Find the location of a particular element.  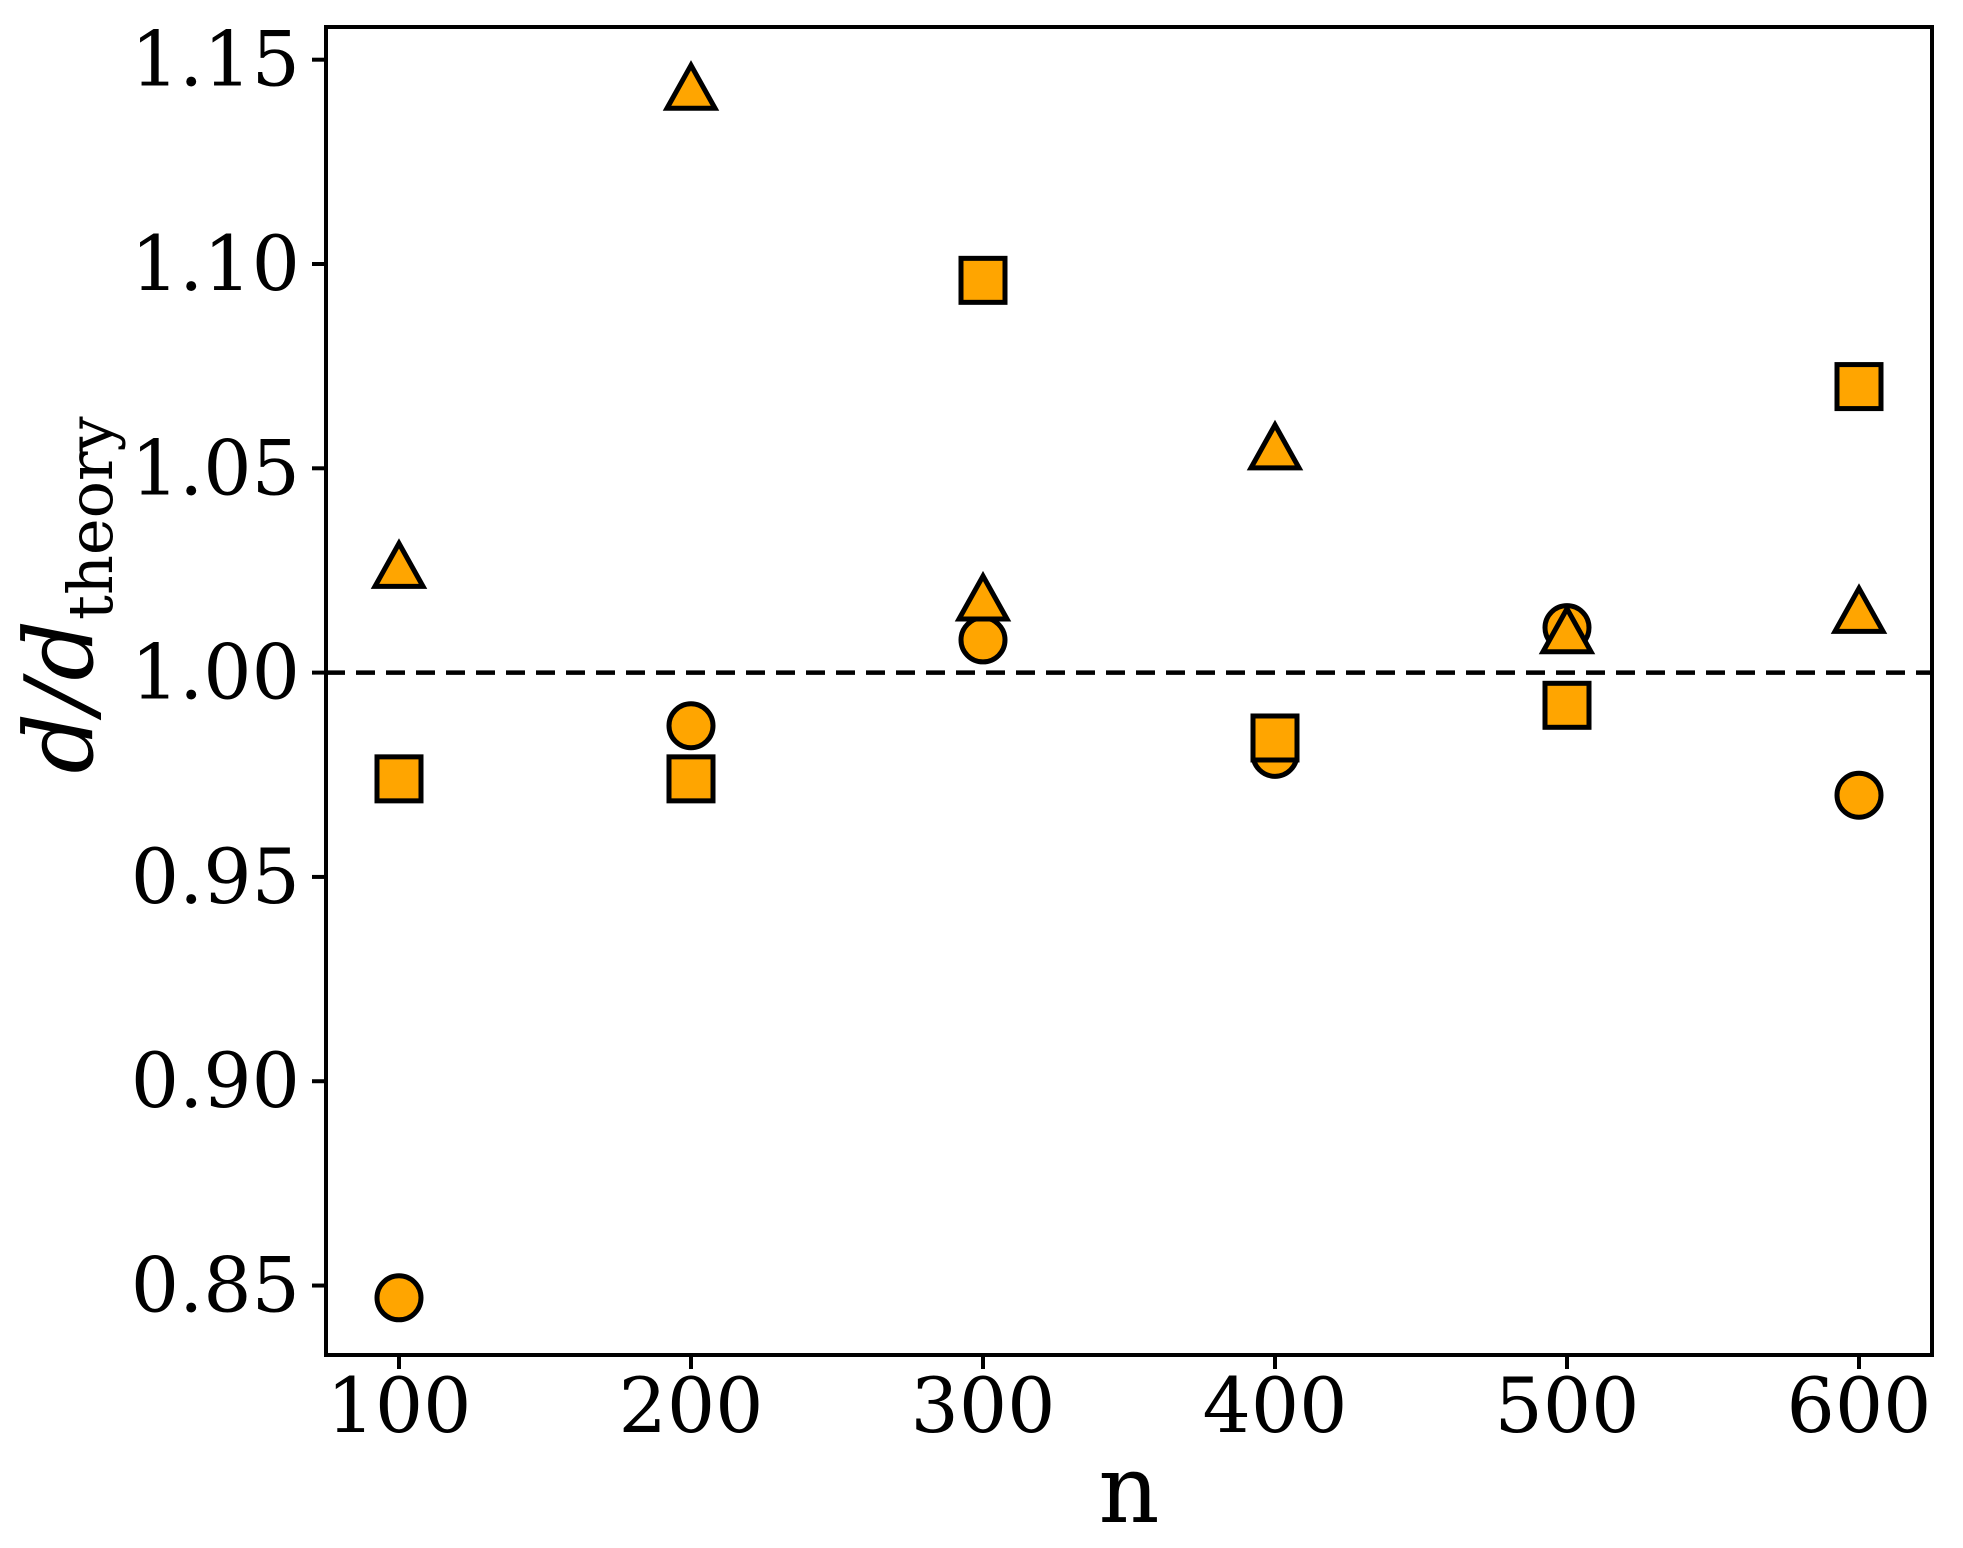

x-tick-label: 500 is located at coordinates (1566, 1405).